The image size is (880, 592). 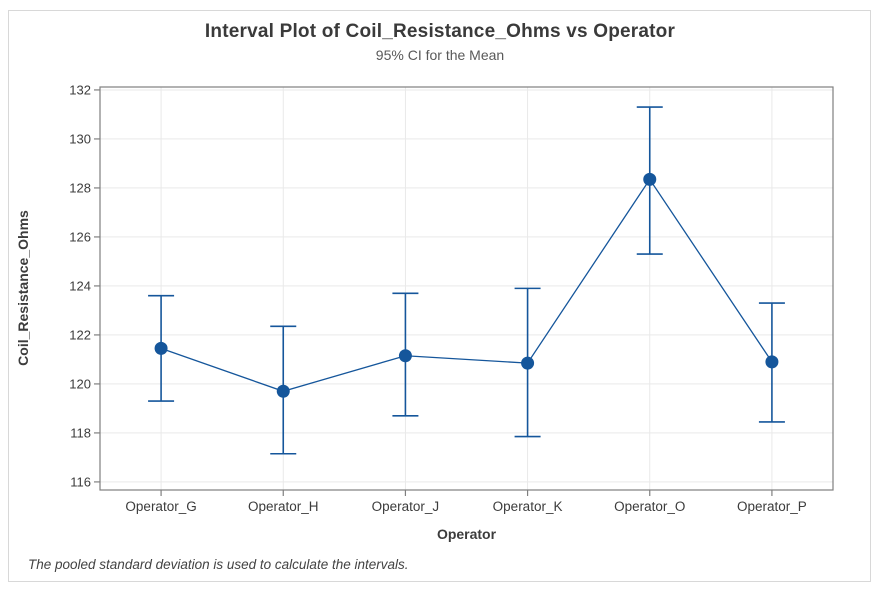 I want to click on x-tick-label: Operator_G, so click(x=160, y=506).